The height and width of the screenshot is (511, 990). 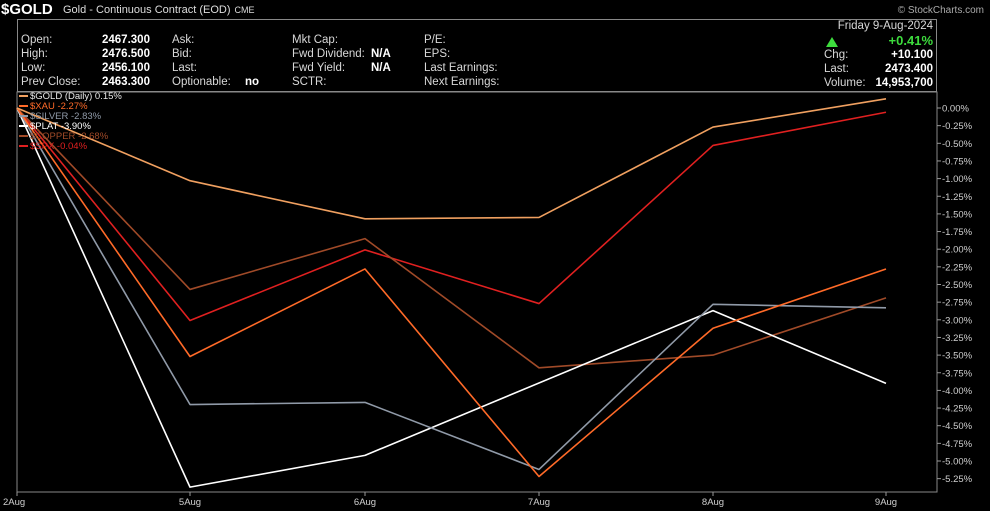 I want to click on sctr-label: SCTR:, so click(x=309, y=82).